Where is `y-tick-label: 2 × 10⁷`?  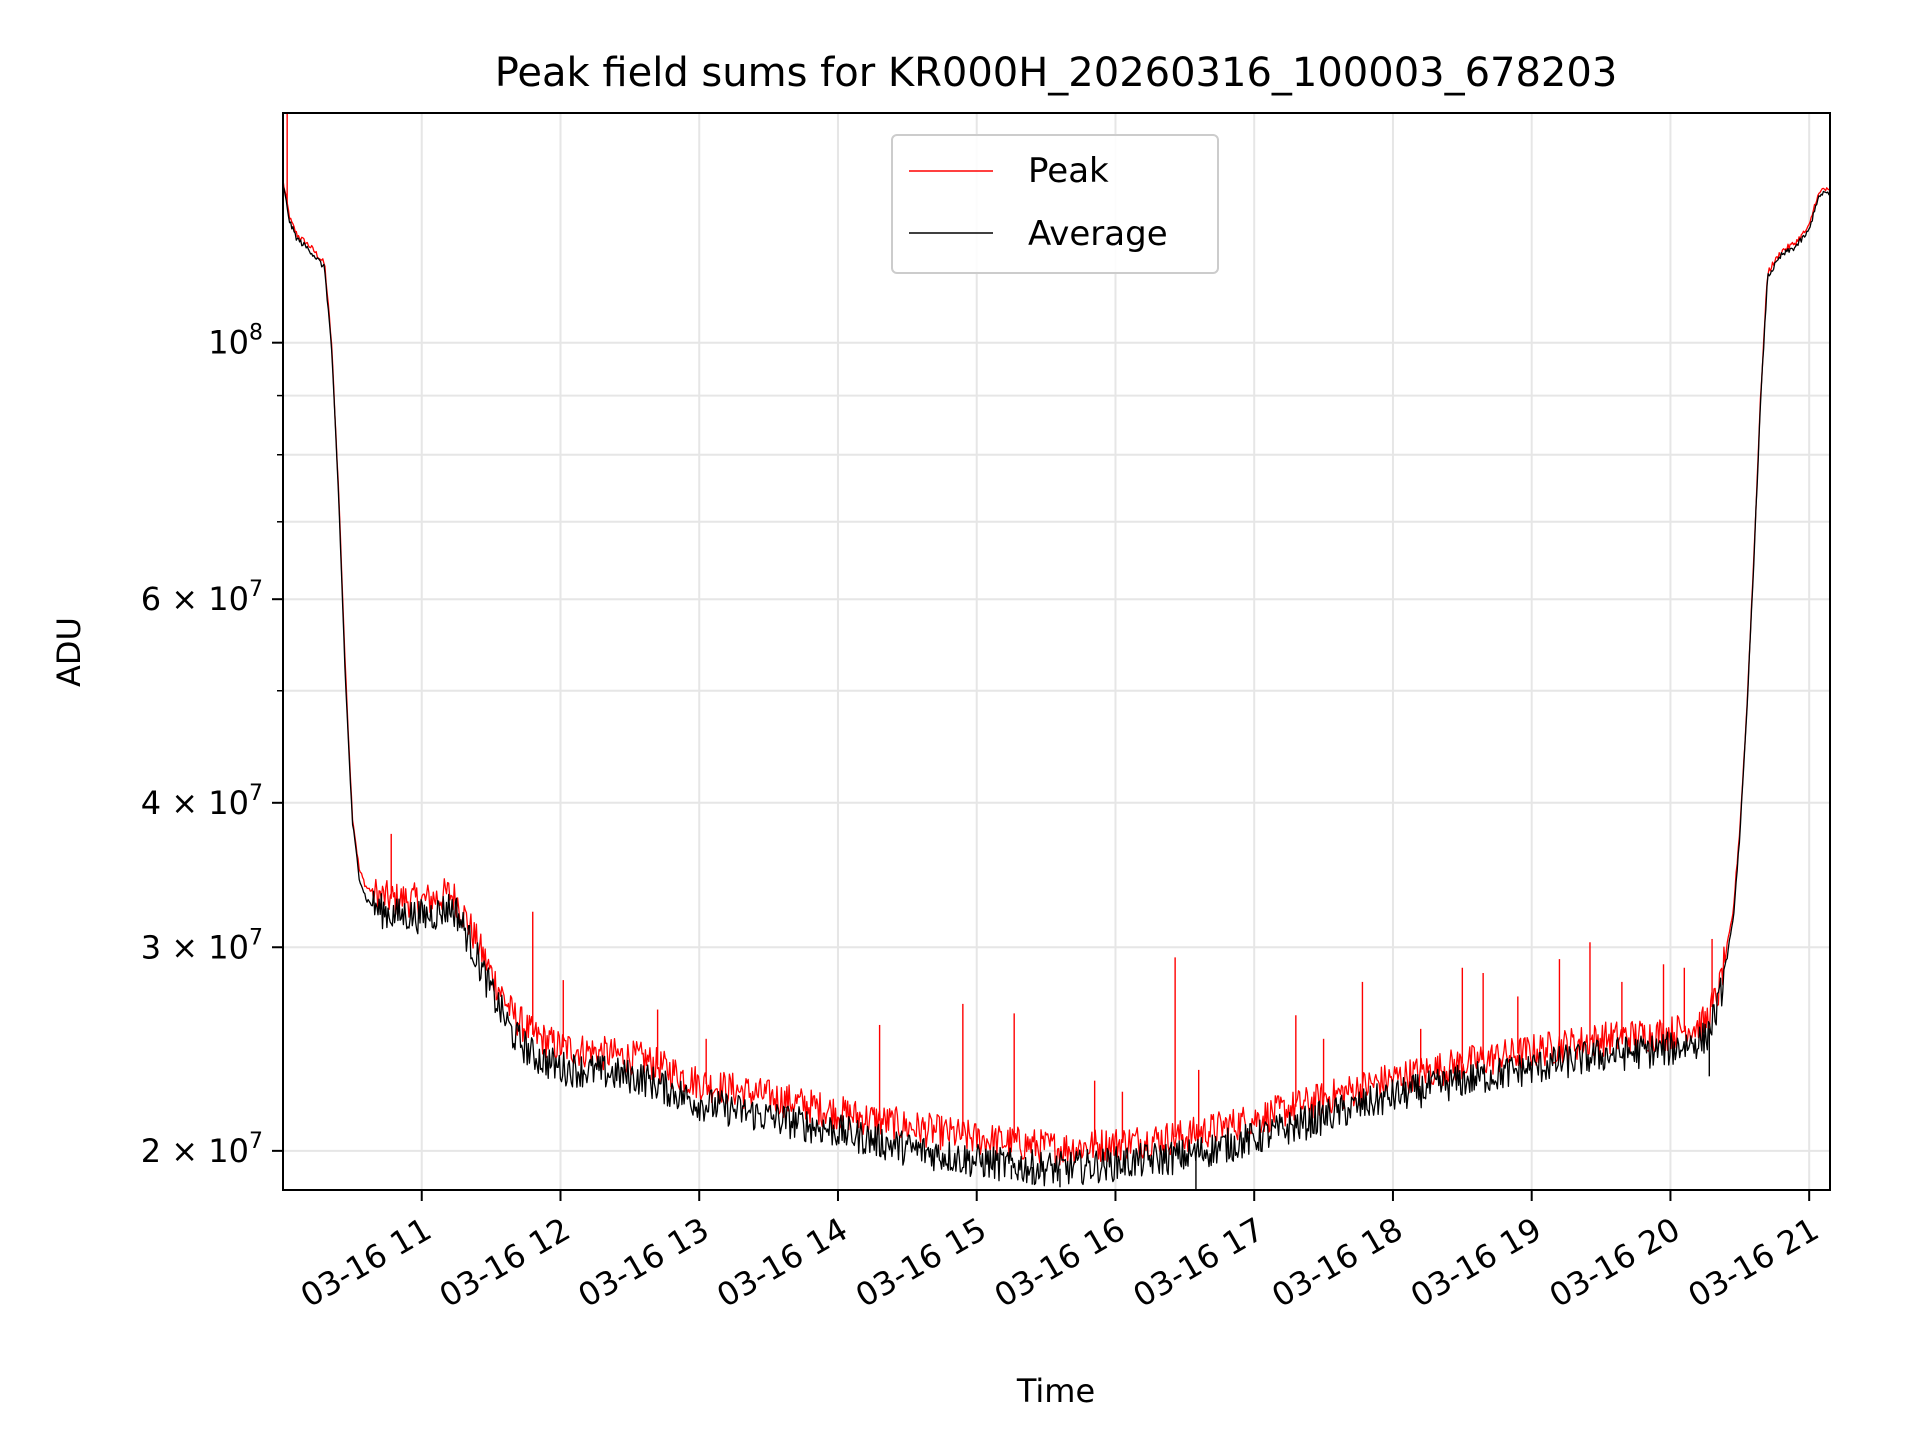 y-tick-label: 2 × 10⁷ is located at coordinates (202, 1149).